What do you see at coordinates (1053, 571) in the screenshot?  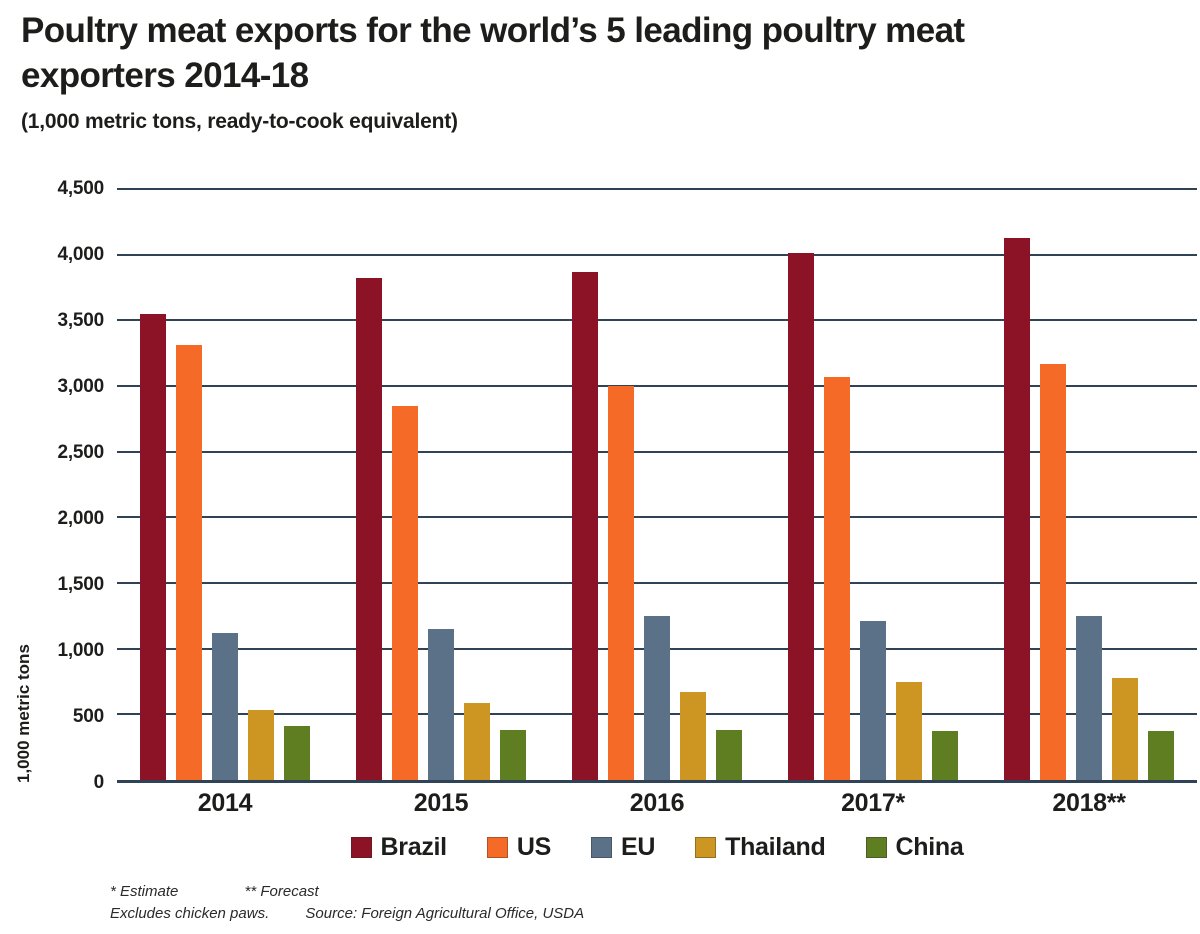 I see `bar-us-2018` at bounding box center [1053, 571].